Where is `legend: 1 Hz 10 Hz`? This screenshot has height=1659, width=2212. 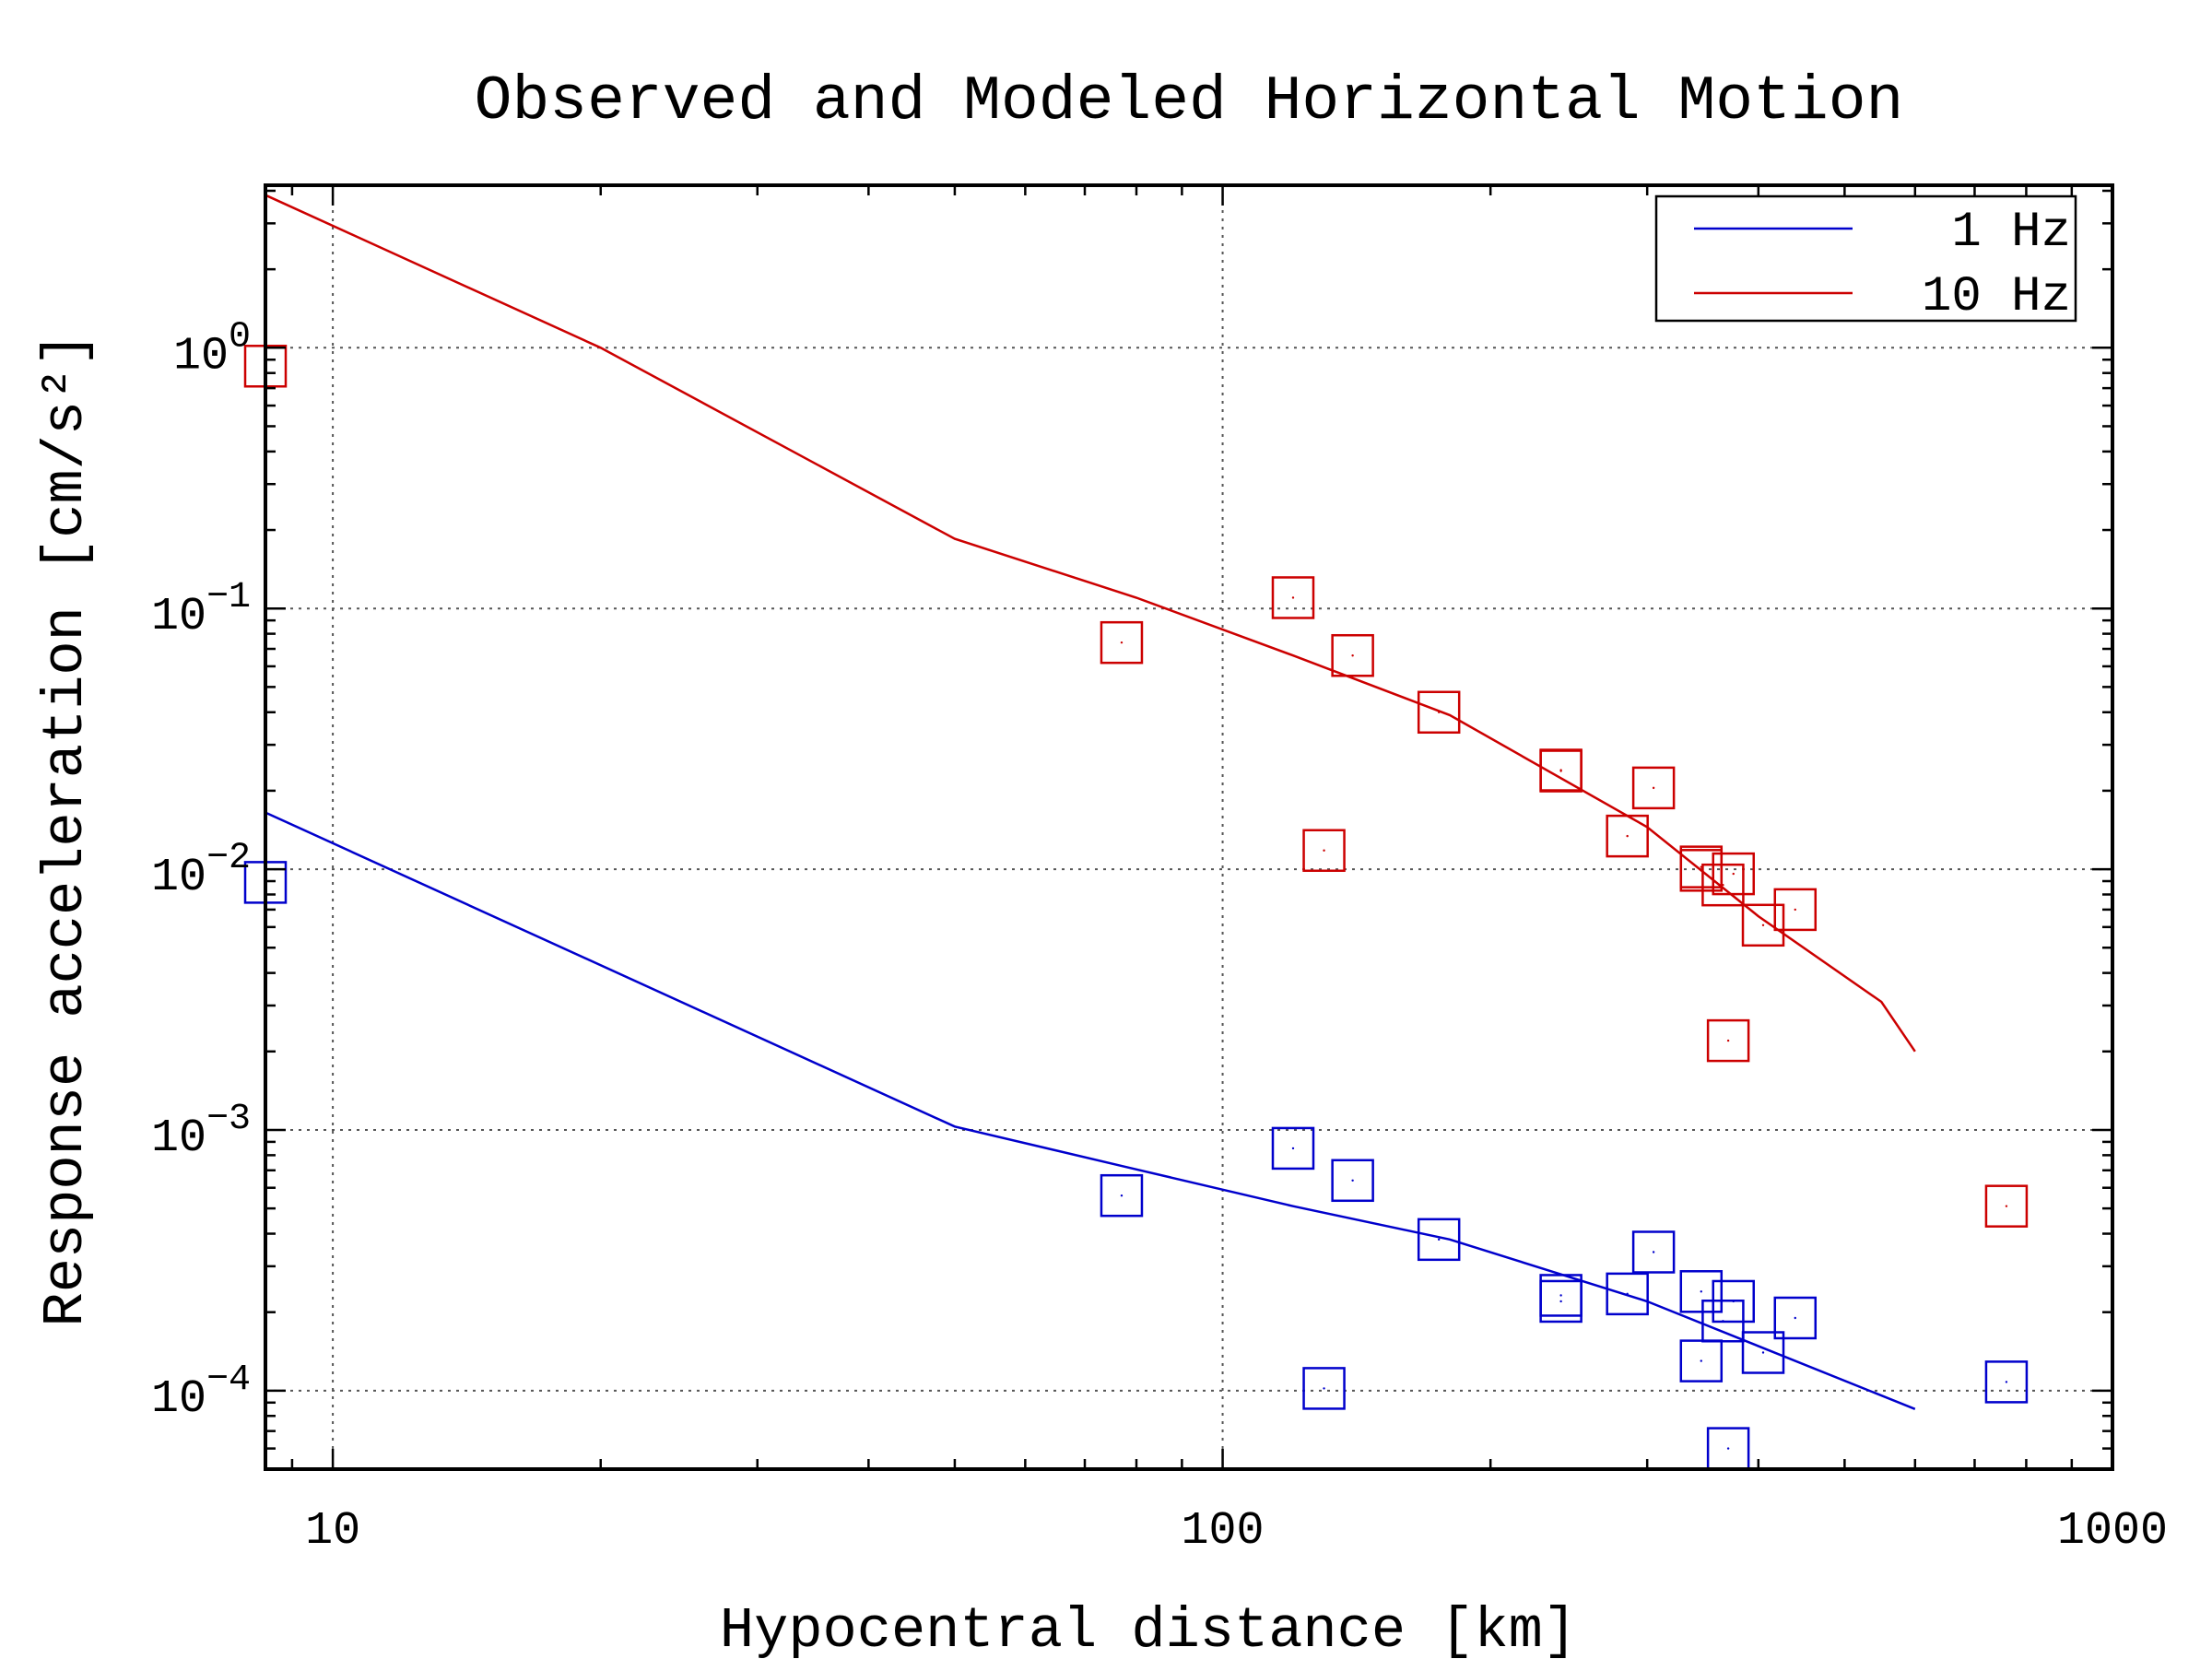 legend: 1 Hz 10 Hz is located at coordinates (1865, 259).